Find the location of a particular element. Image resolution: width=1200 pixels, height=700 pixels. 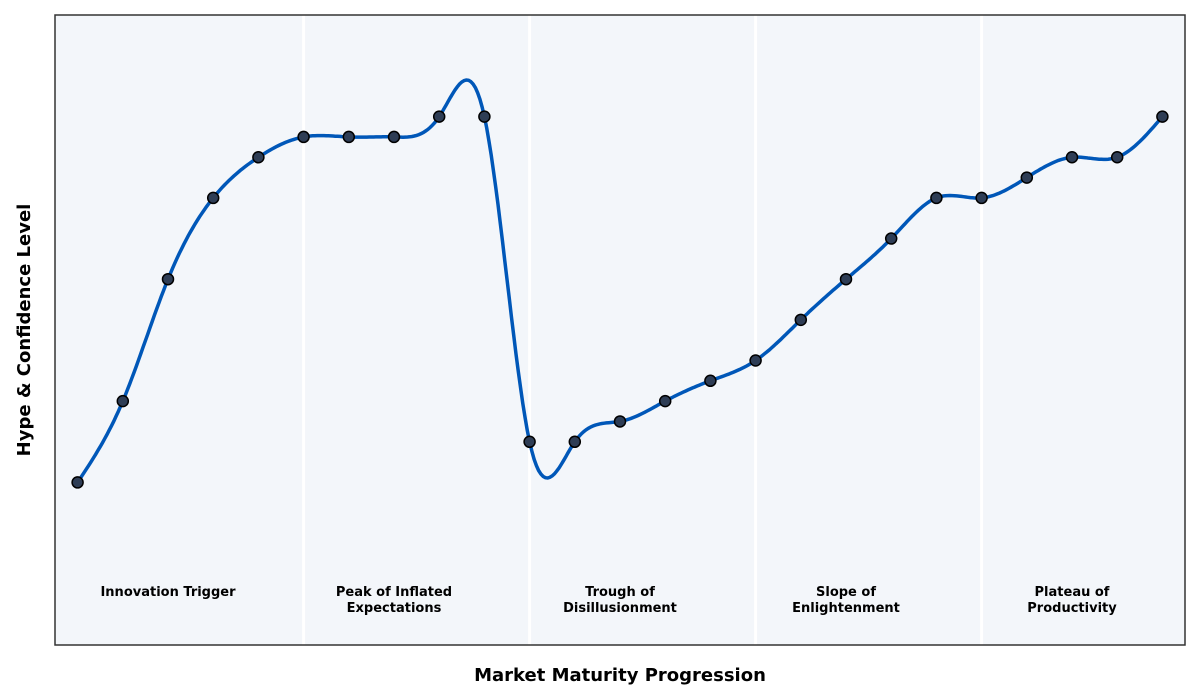

phase-label: Peak of Inflated Expectations is located at coordinates (394, 600).